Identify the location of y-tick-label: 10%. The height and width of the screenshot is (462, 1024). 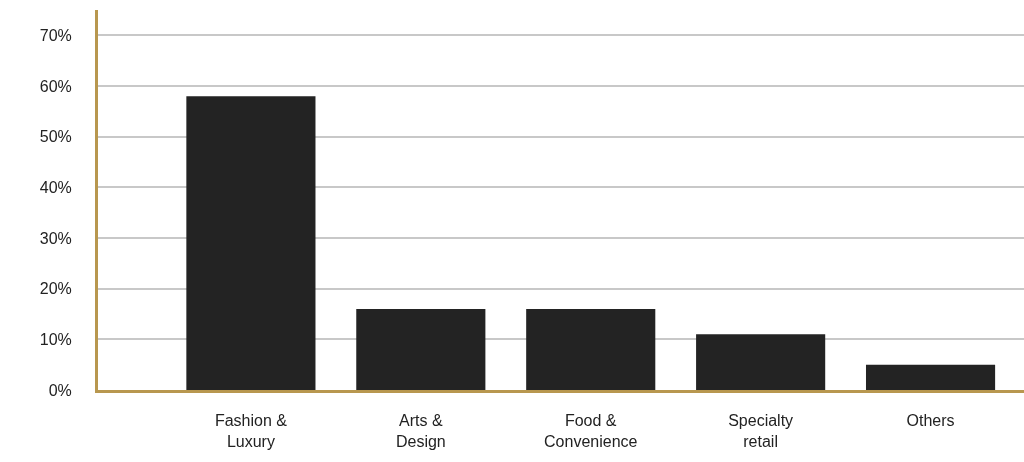
(55, 339).